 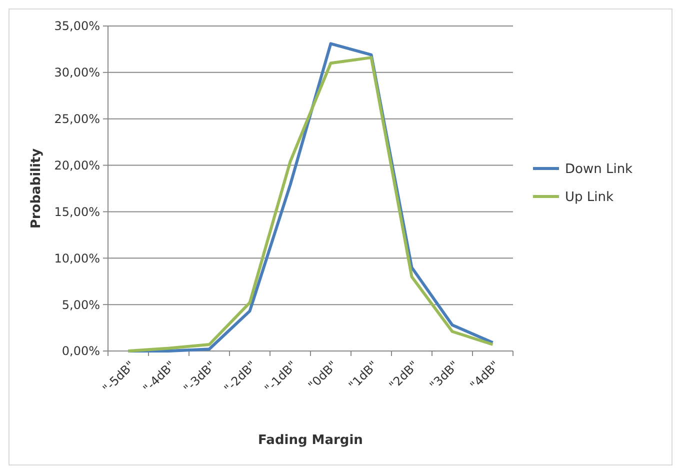 What do you see at coordinates (77, 119) in the screenshot?
I see `y-tick-label: 25,00%` at bounding box center [77, 119].